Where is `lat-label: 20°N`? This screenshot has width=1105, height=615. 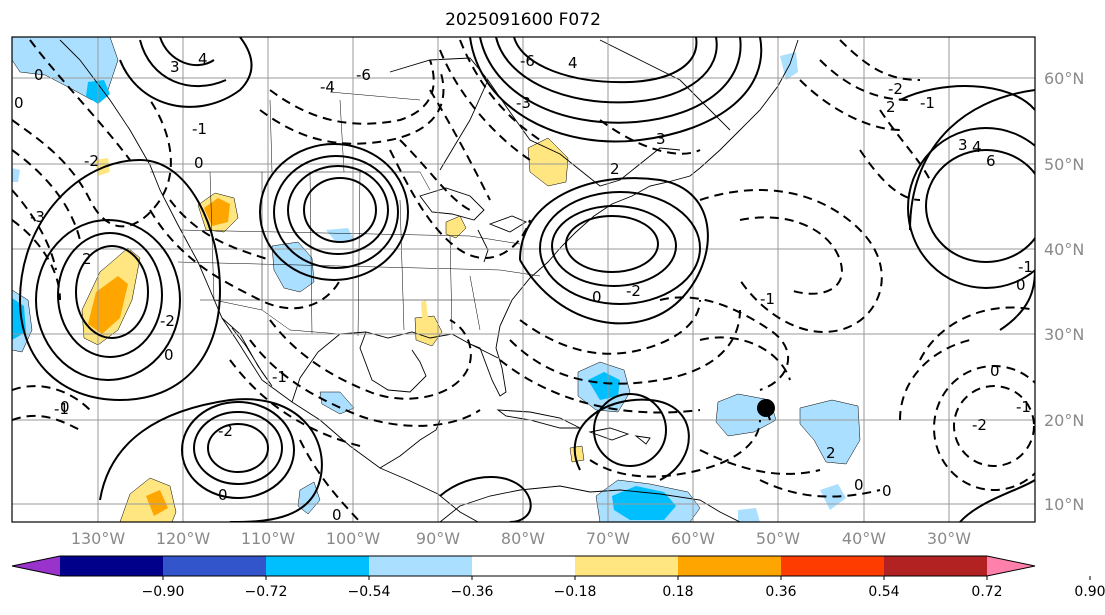
lat-label: 20°N is located at coordinates (1064, 420).